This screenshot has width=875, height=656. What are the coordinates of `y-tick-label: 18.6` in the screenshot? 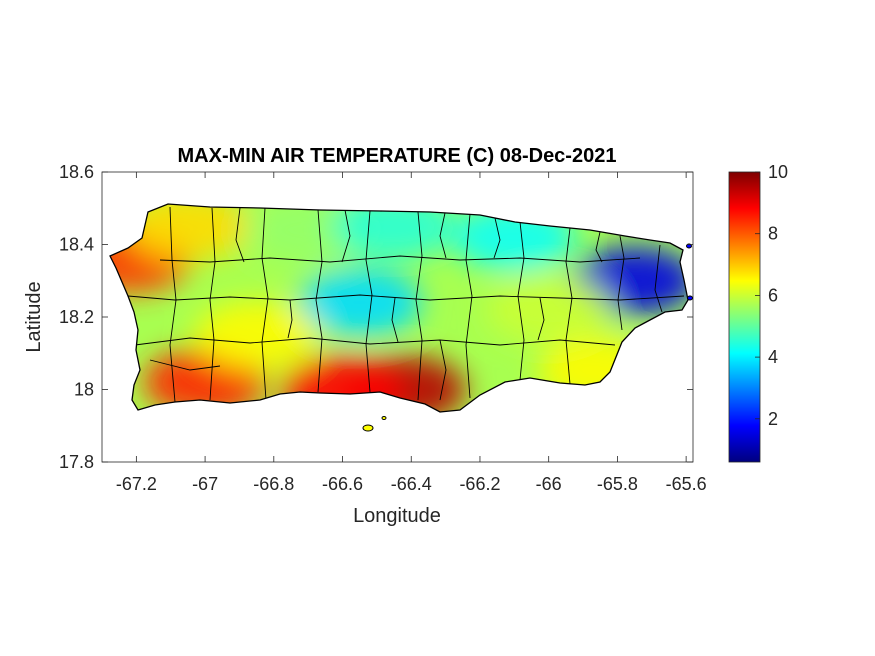 It's located at (76, 172).